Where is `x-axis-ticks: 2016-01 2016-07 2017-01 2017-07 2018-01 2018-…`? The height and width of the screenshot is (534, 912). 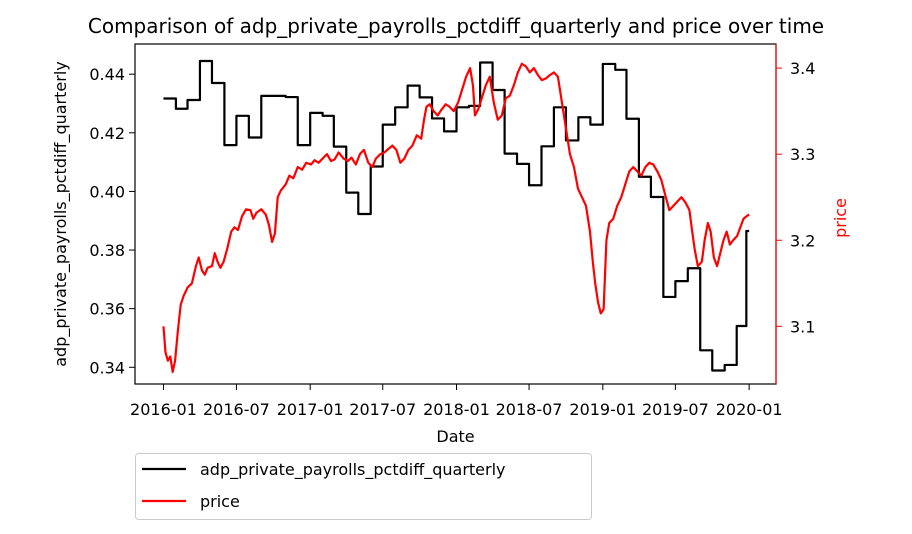 x-axis-ticks: 2016-01 2016-07 2017-01 2017-07 2018-01 2018-… is located at coordinates (456, 401).